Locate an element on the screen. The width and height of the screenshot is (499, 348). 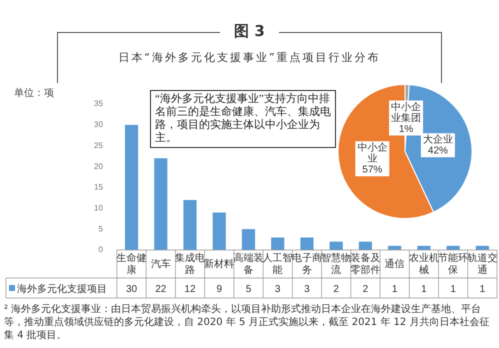
data-label: 1% is located at coordinates (406, 129).